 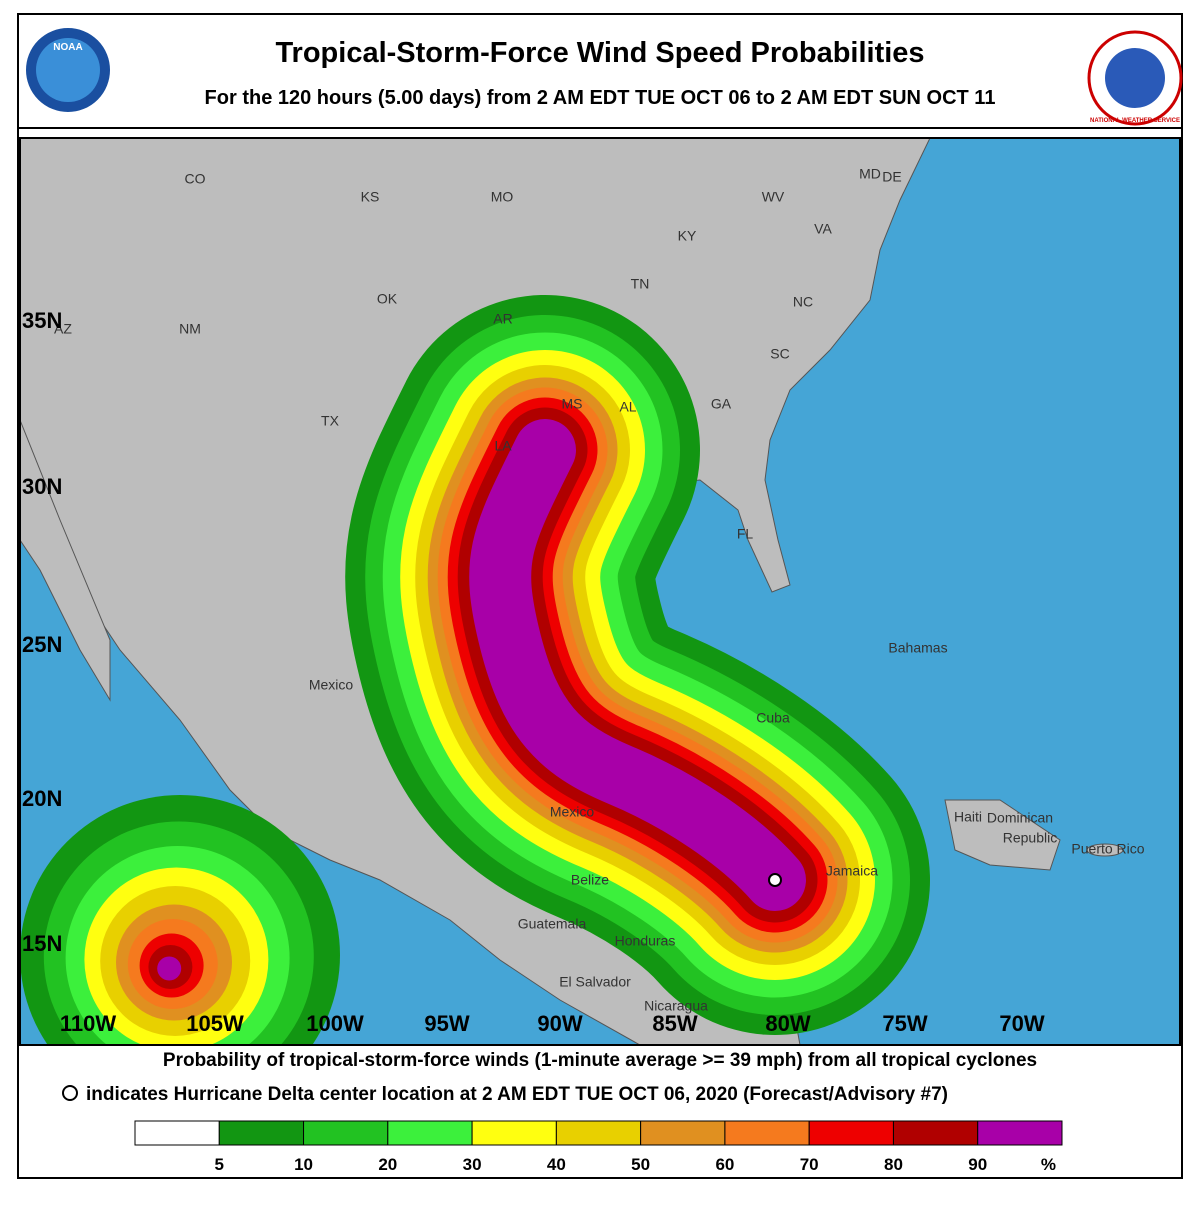 What do you see at coordinates (63, 329) in the screenshot?
I see `place-label: AZ` at bounding box center [63, 329].